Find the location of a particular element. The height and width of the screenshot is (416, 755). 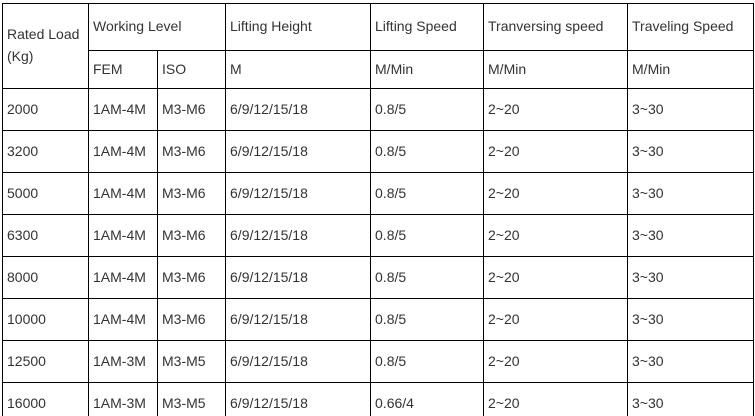

cell-rated-load: 6300 is located at coordinates (45, 235).